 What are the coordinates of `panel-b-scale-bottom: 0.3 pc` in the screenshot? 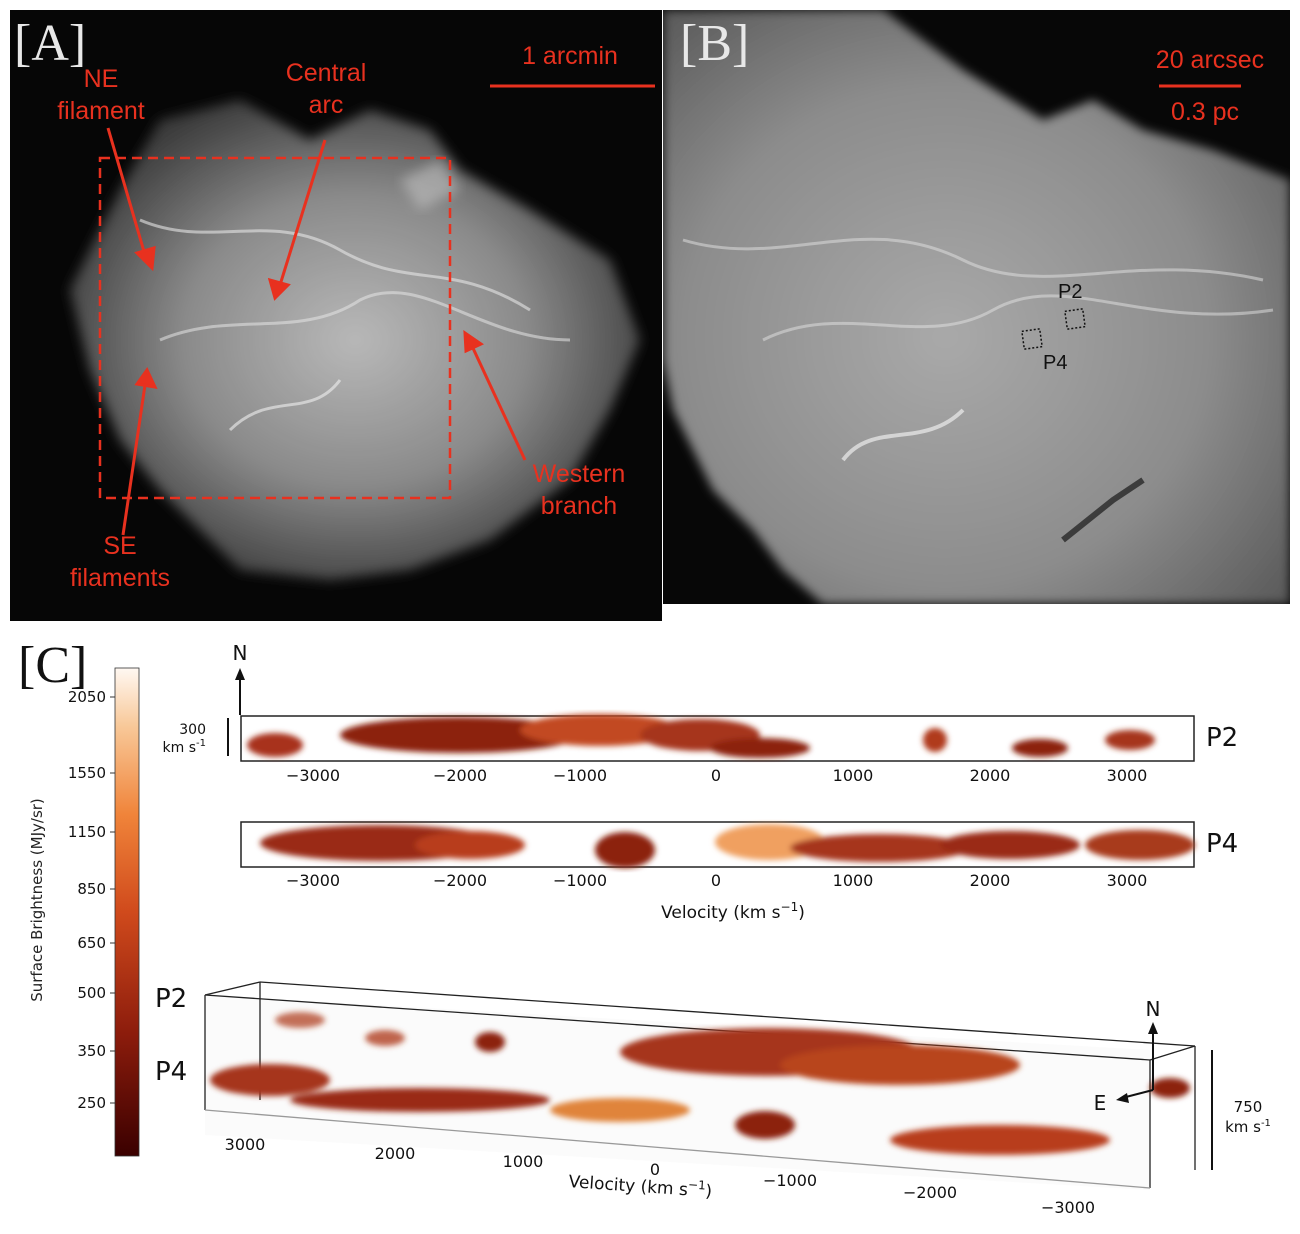 It's located at (1205, 112).